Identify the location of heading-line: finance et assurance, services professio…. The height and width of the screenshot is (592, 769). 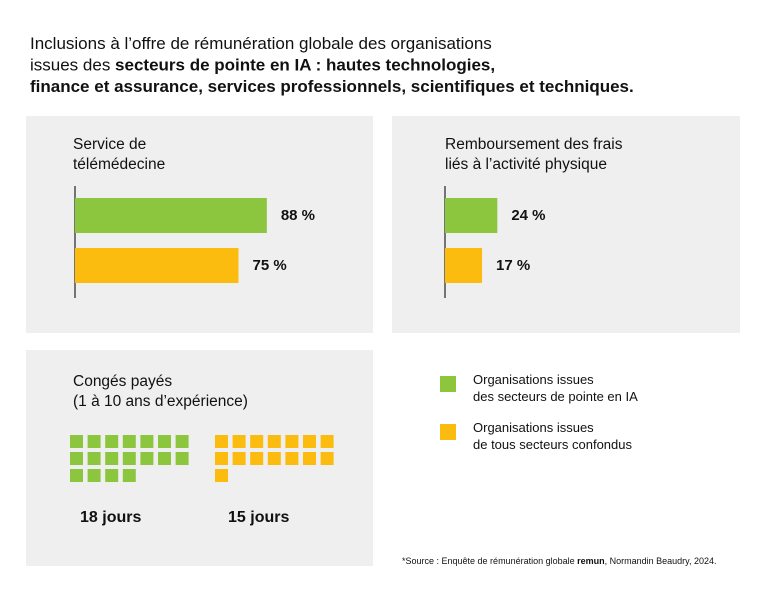
(332, 86).